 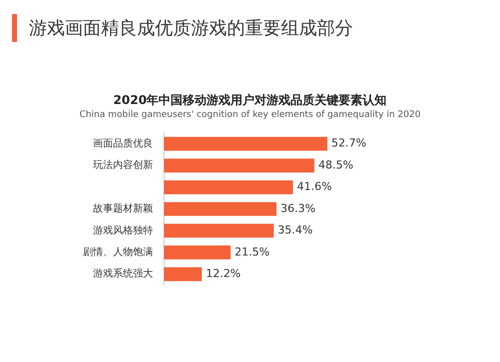 I want to click on y-tick-label: 画面品质优良, so click(x=123, y=143).